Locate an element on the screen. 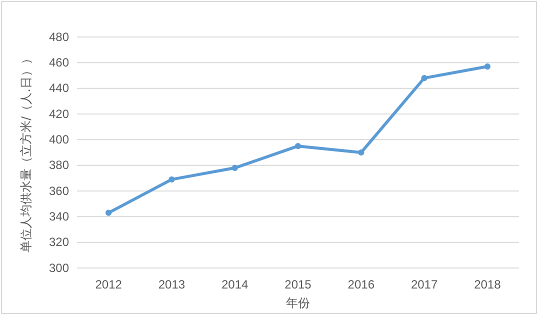 This screenshot has height=320, width=539. y-tick-label: 360 is located at coordinates (59, 191).